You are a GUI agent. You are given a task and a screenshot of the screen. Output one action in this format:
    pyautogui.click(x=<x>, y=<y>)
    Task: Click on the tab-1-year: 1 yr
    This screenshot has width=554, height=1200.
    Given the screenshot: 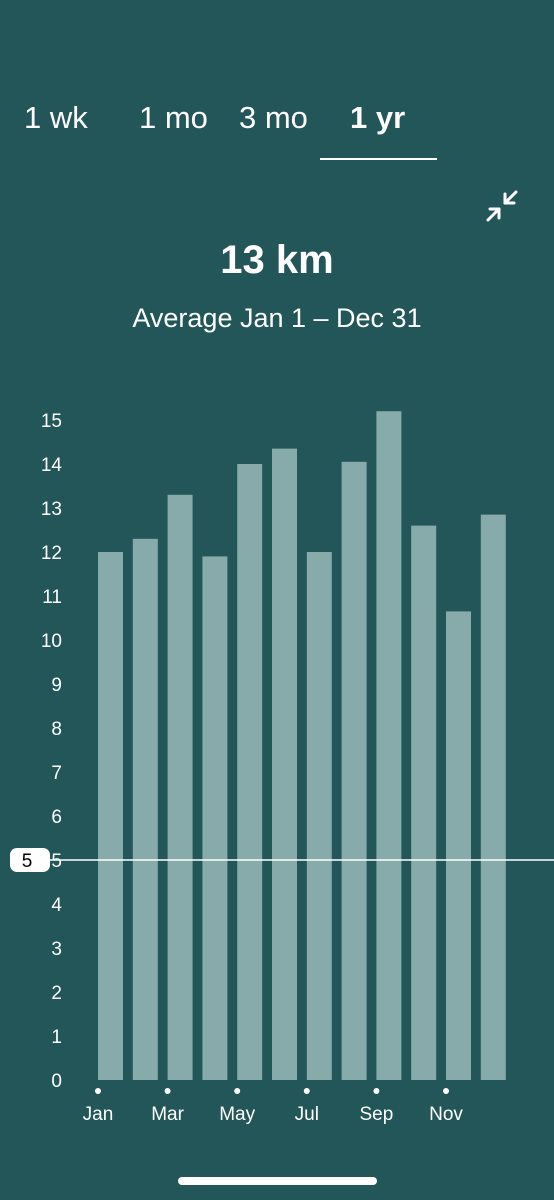 What is the action you would take?
    pyautogui.click(x=378, y=117)
    